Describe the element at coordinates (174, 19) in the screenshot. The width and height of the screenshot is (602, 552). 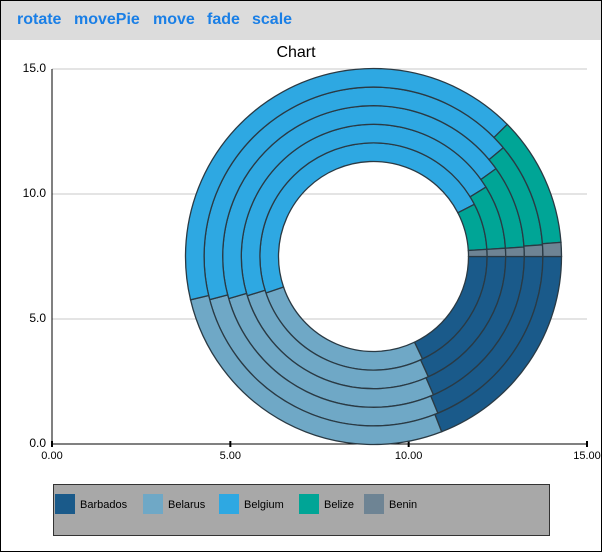
I see `toolbar-button: move` at that location.